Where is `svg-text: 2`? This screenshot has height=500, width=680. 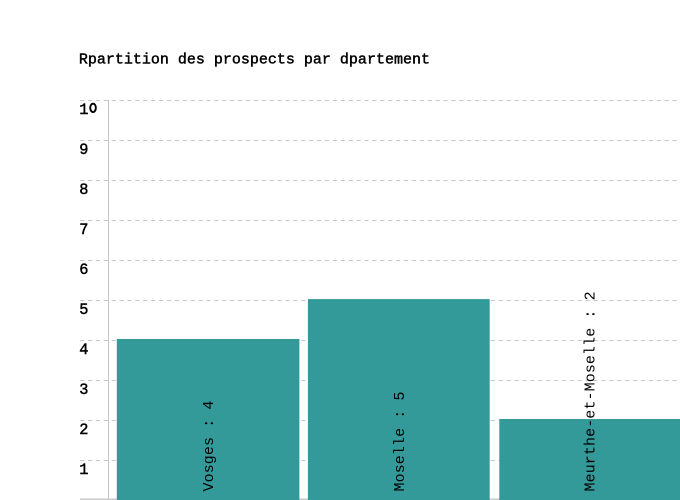 svg-text: 2 is located at coordinates (83, 430).